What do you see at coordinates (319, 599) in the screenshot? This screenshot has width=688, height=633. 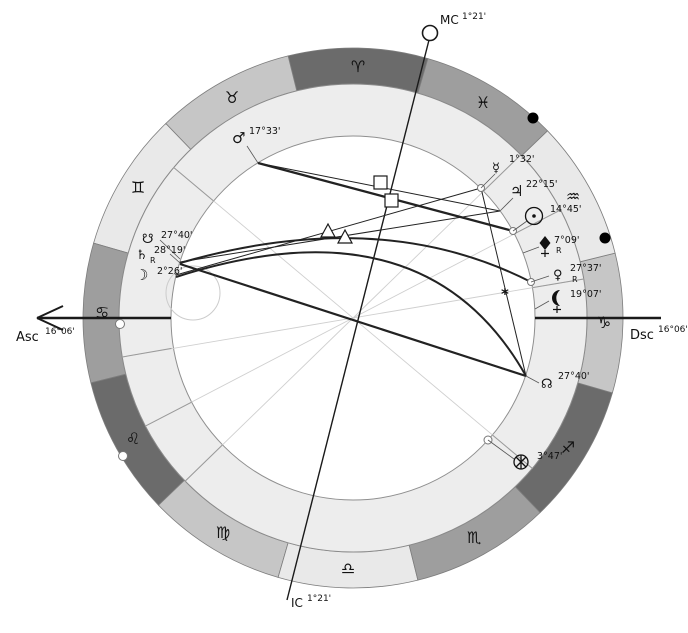 I see `ic-degree: 1°21'` at bounding box center [319, 599].